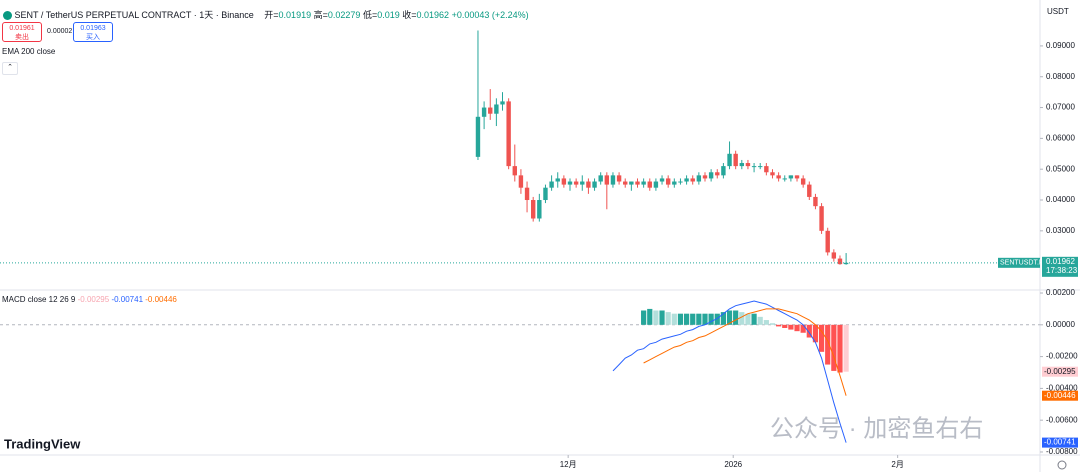 The image size is (1080, 472). Describe the element at coordinates (10, 68) in the screenshot. I see `collapse-button: ⌃` at that location.